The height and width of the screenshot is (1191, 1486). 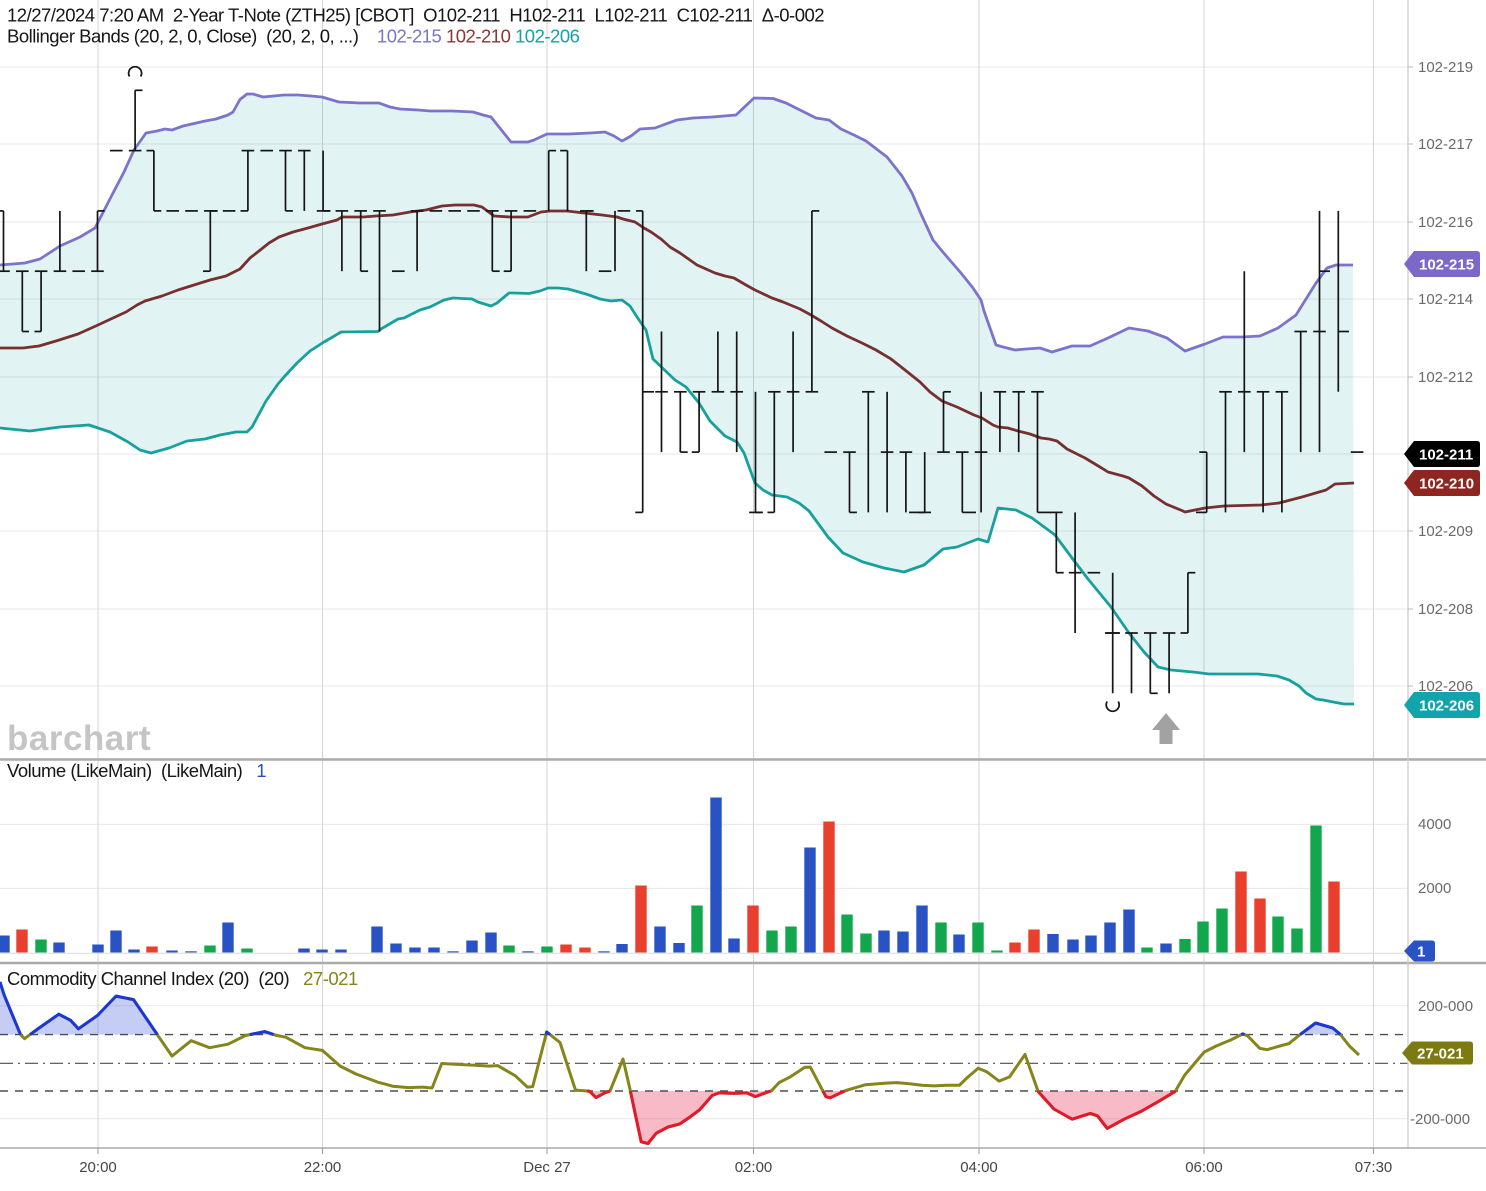 I want to click on svg-text: 102-209, so click(x=1445, y=531).